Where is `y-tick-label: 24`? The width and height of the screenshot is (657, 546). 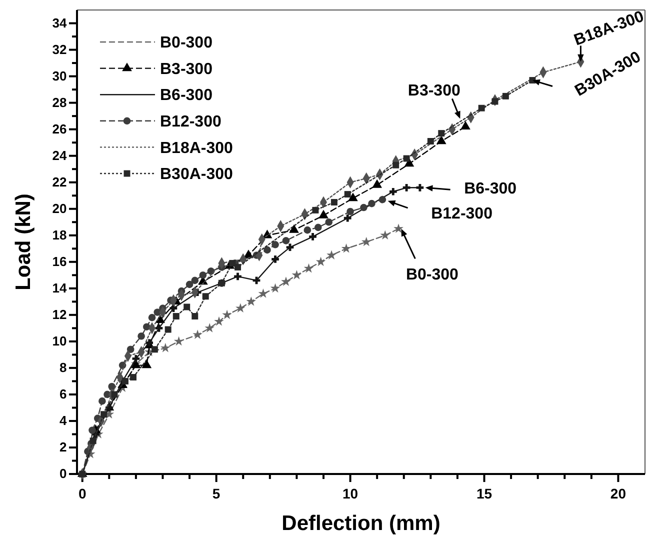
y-tick-label: 24 is located at coordinates (60, 155).